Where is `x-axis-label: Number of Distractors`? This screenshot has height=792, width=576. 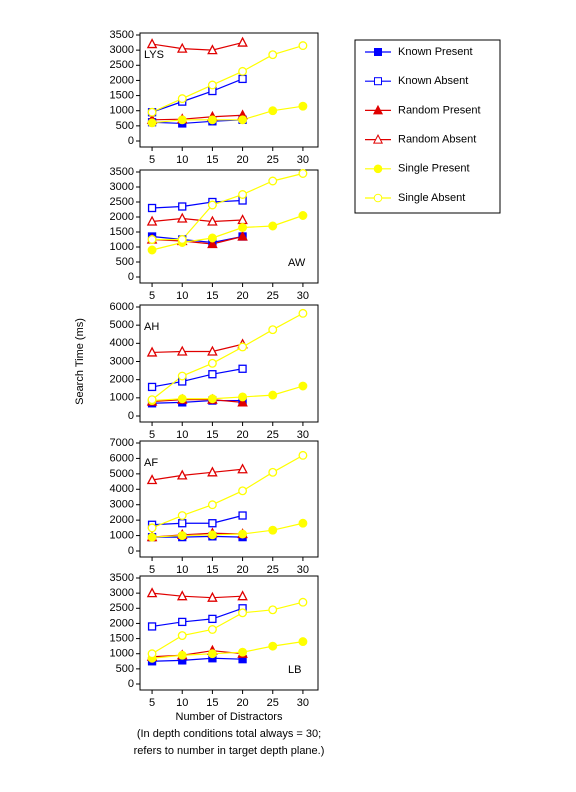 x-axis-label: Number of Distractors is located at coordinates (229, 717).